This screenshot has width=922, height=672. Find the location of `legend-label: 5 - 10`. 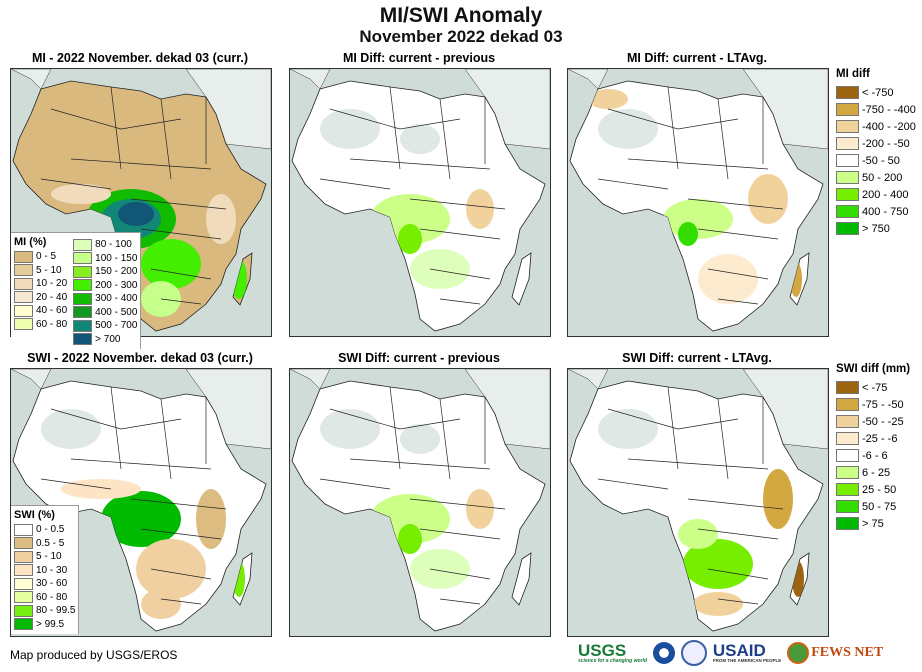

legend-label: 5 - 10 is located at coordinates (49, 270).